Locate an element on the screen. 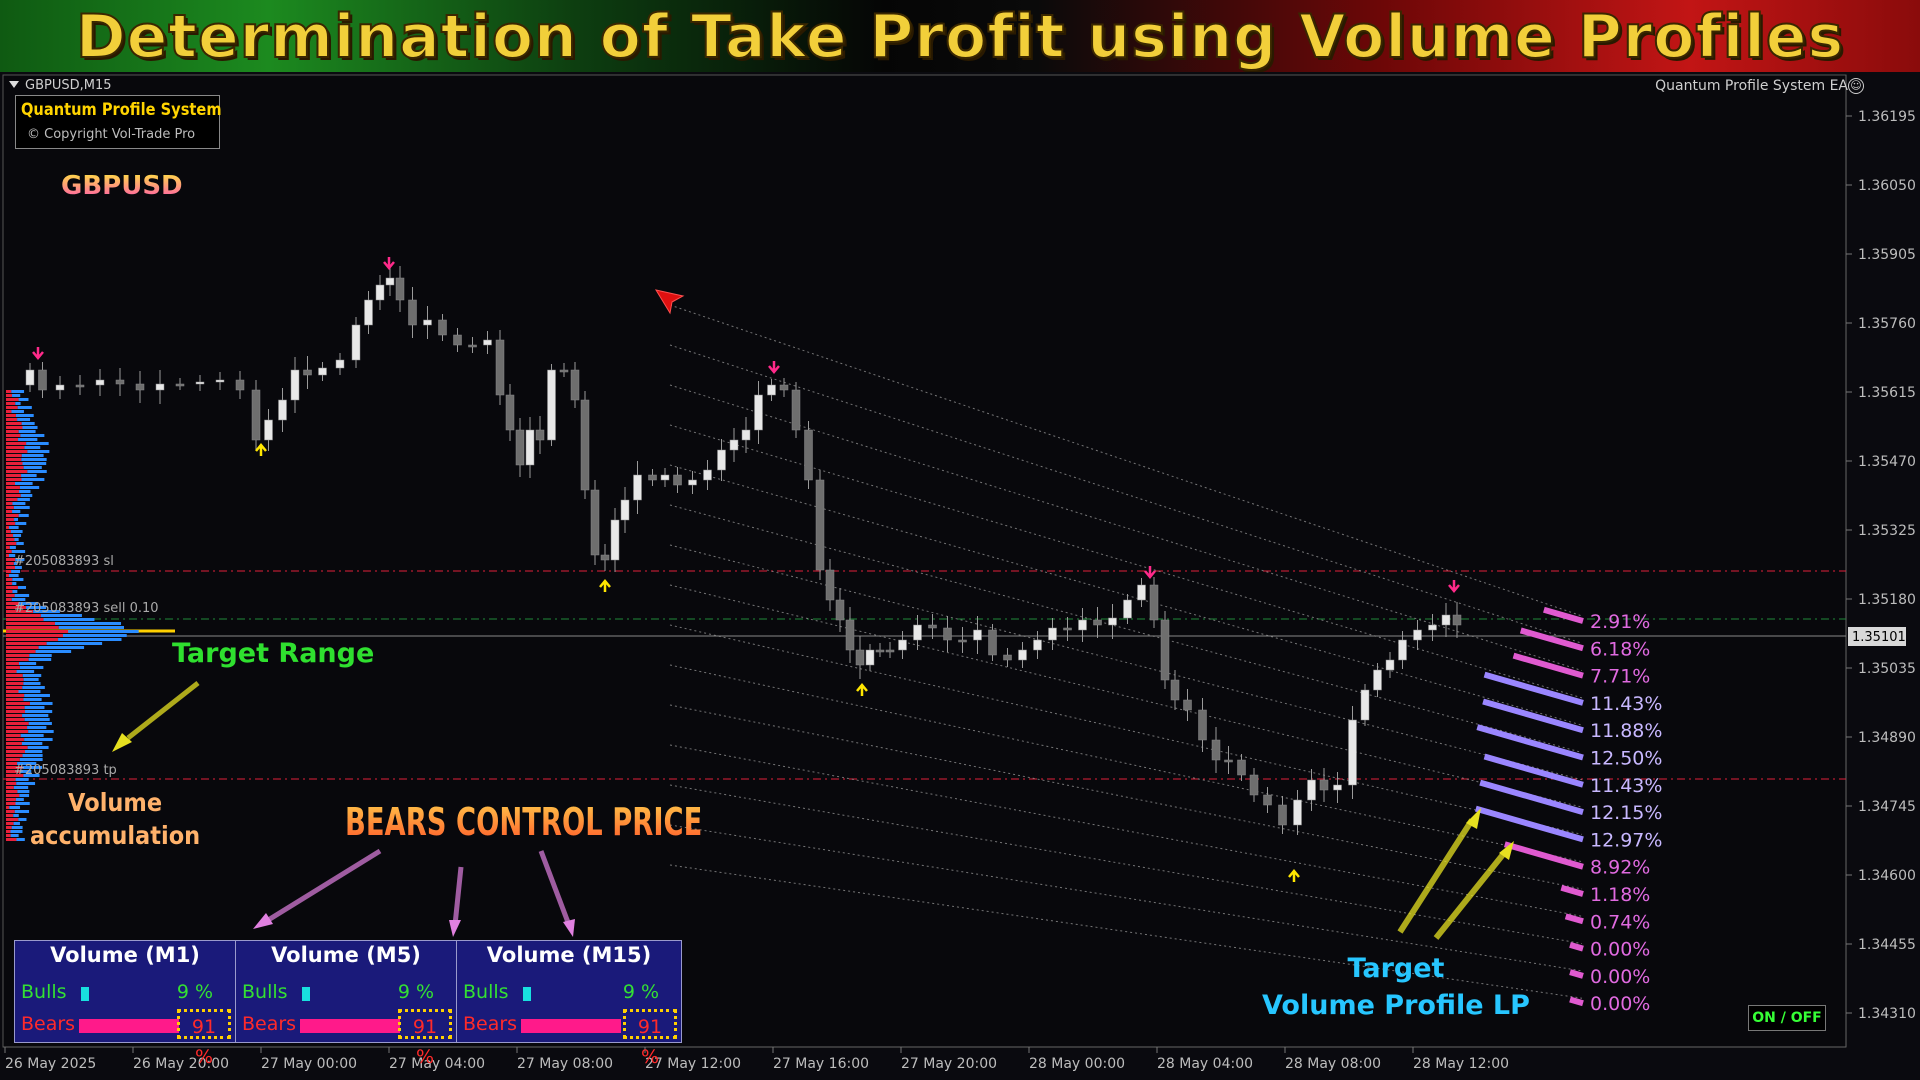  time-tick-label: 27 May 08:00 is located at coordinates (565, 1064).